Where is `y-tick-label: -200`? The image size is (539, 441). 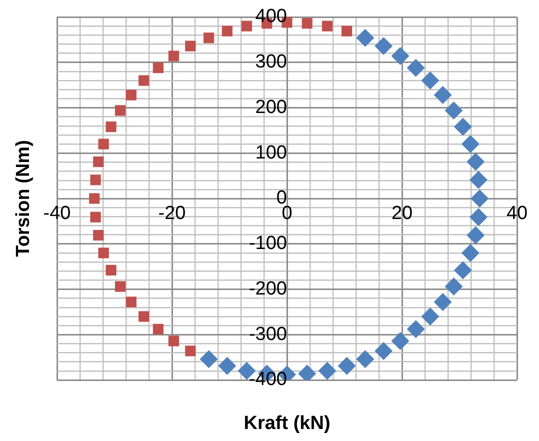 y-tick-label: -200 is located at coordinates (267, 289).